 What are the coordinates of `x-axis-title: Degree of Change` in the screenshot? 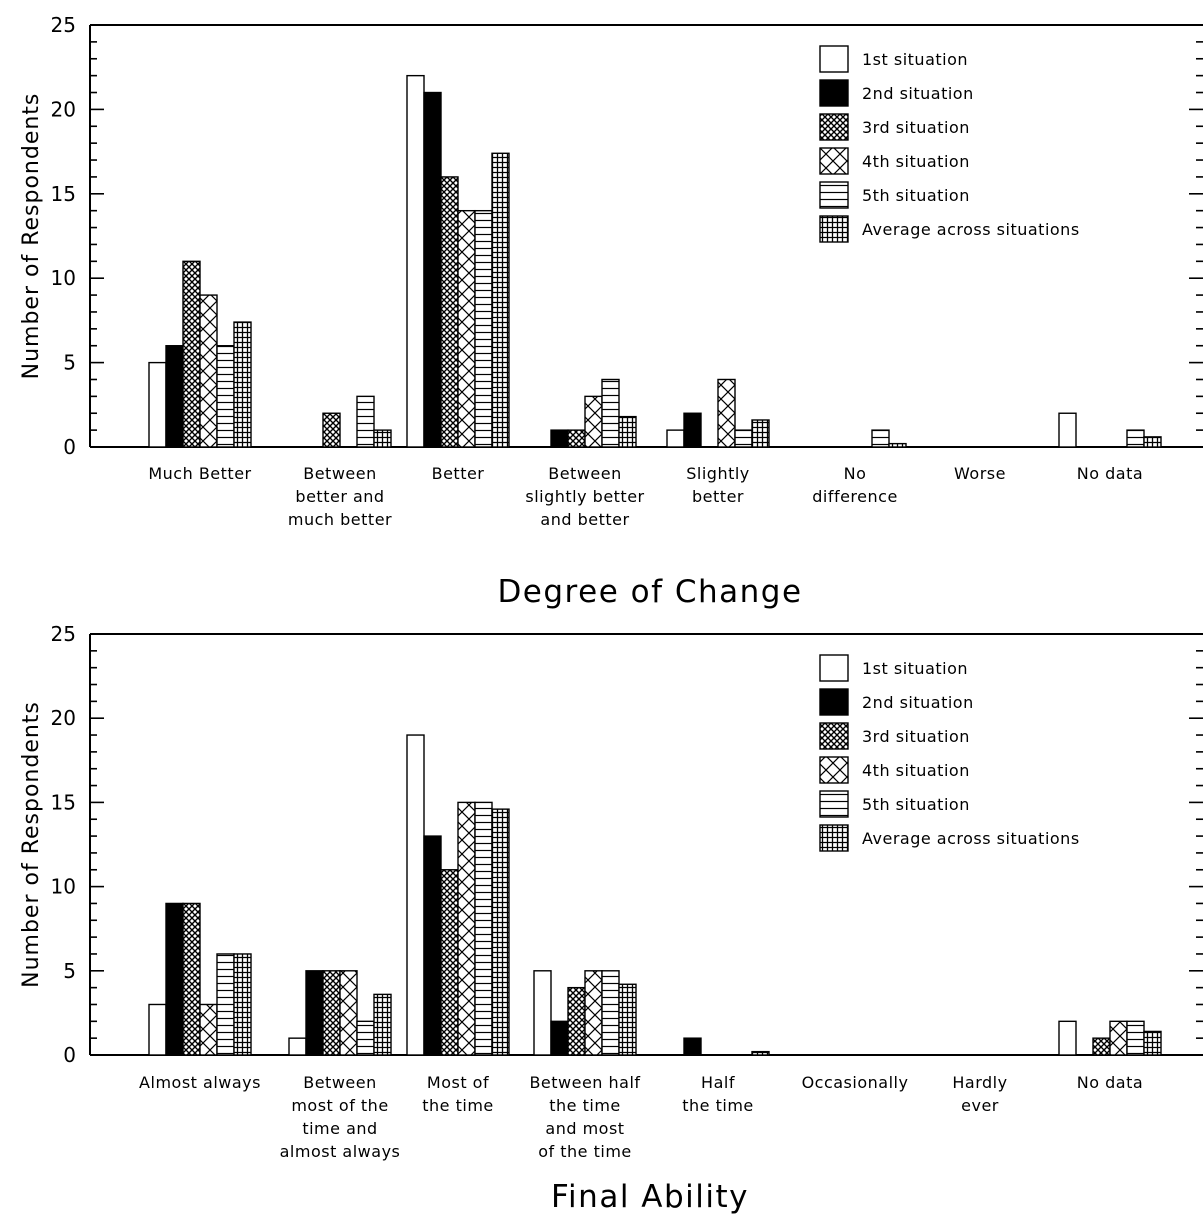 It's located at (649, 592).